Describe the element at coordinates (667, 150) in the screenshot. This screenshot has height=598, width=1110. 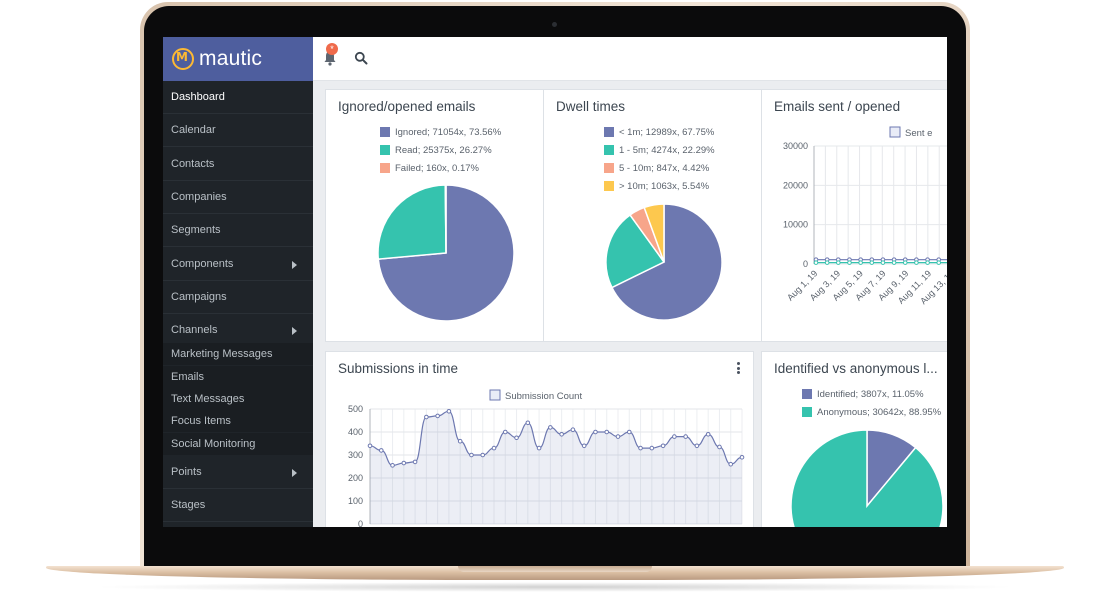
I see `legend-label: 1 - 5m; 4274x, 22.29%` at that location.